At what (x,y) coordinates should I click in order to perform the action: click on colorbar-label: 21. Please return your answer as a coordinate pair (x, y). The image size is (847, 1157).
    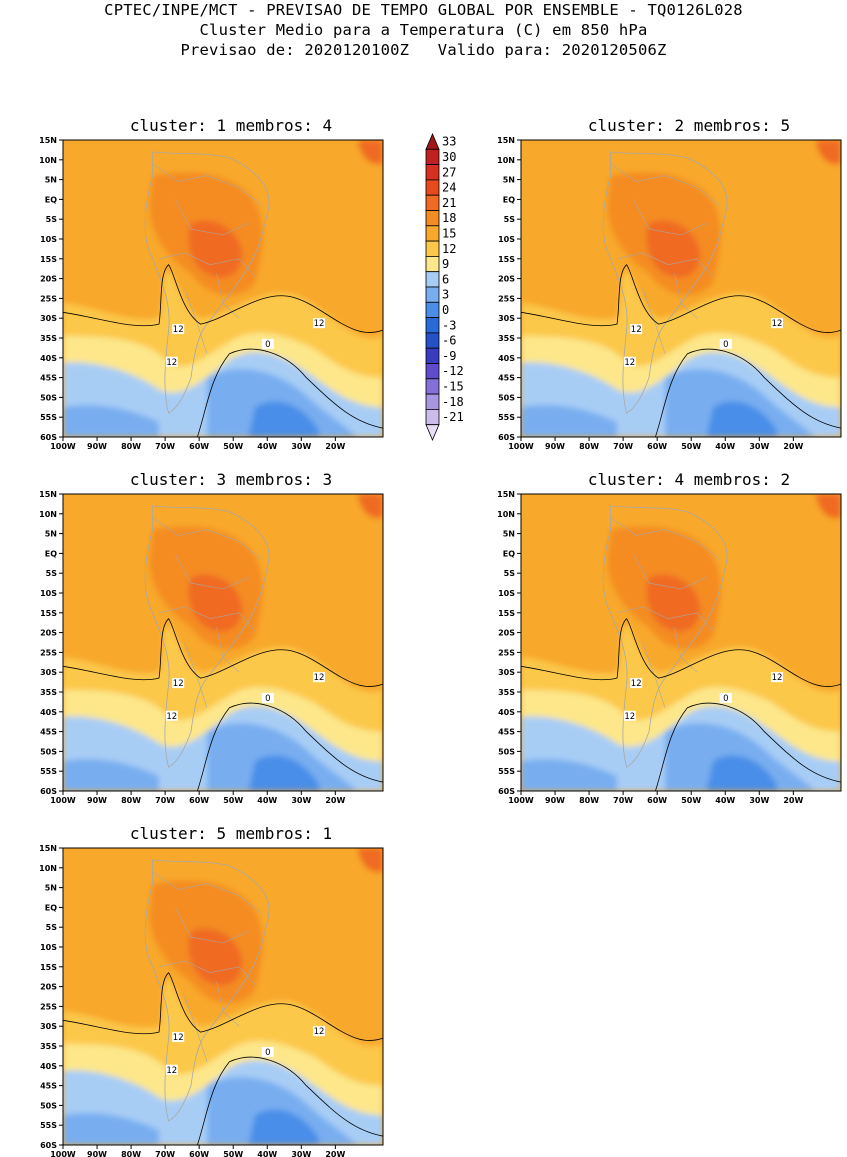
    Looking at the image, I should click on (449, 203).